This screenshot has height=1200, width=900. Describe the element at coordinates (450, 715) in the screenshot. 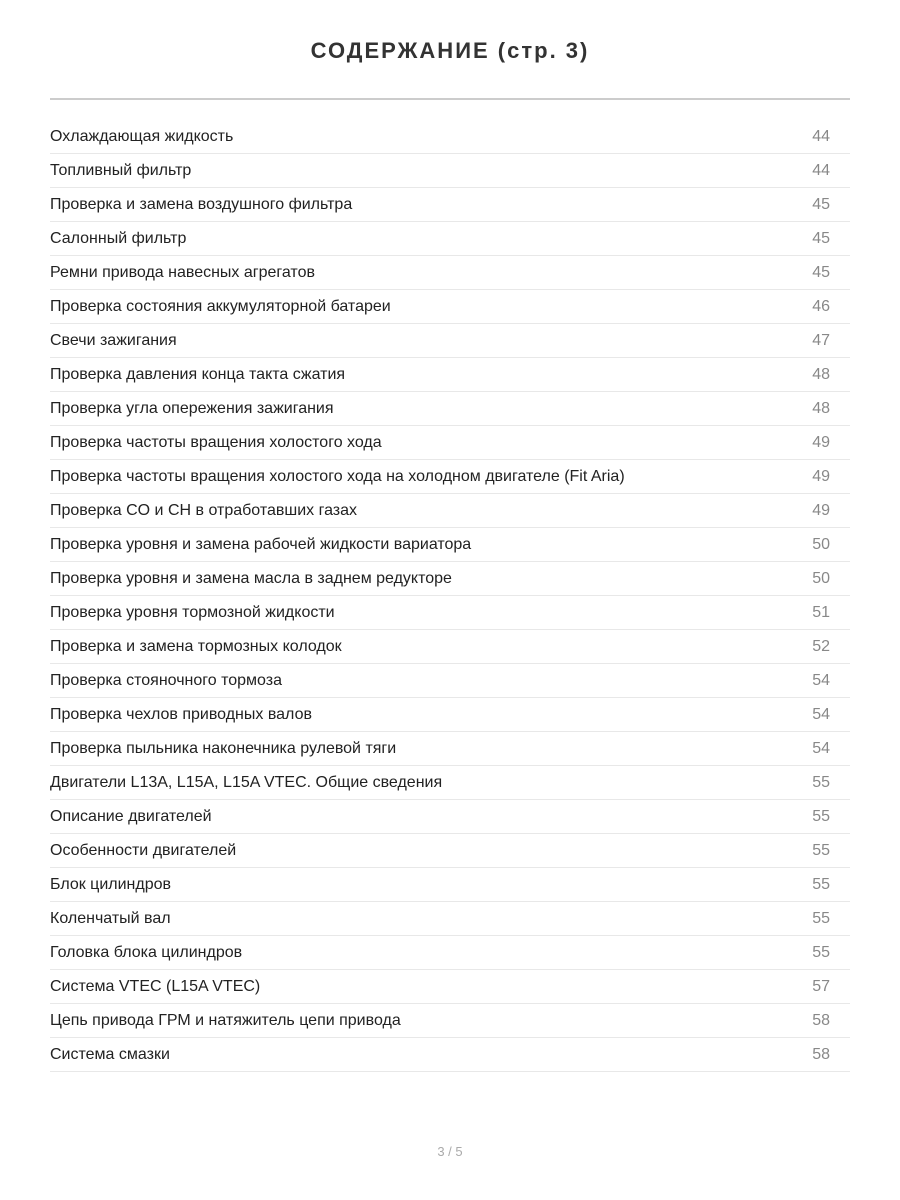

I see `toc-entry: Проверка чехлов приводных валов 54` at that location.